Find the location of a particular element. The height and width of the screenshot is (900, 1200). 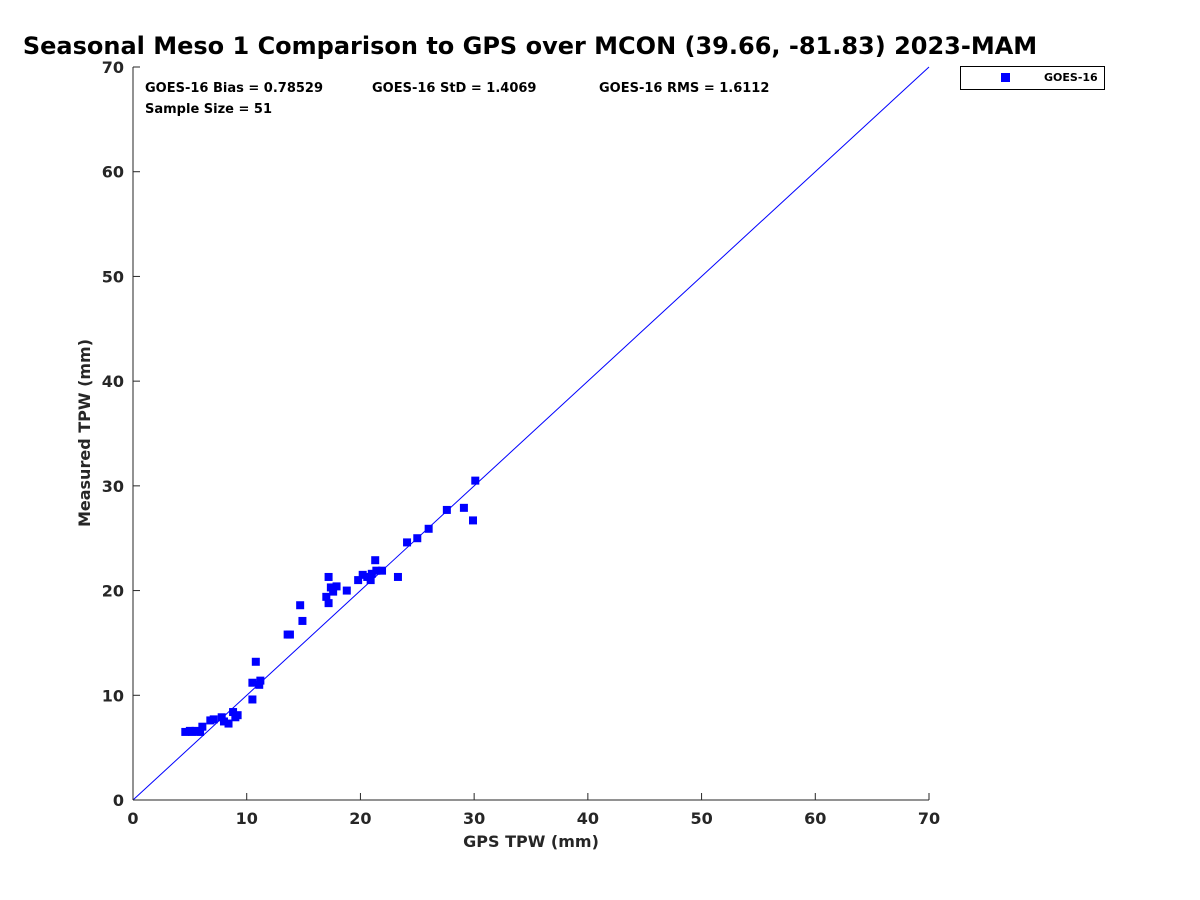

stat-bias: GOES-16 Bias = 0.78529 is located at coordinates (234, 88).